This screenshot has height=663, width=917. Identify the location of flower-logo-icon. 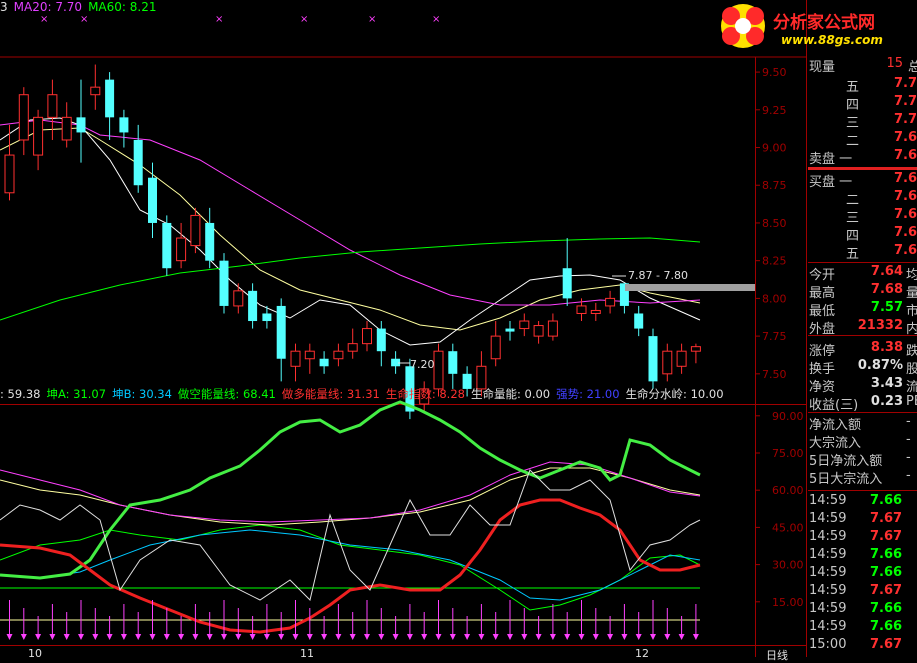
(743, 26).